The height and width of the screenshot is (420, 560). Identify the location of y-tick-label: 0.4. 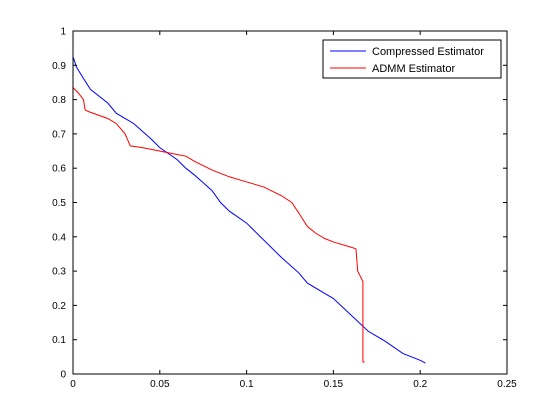
(59, 237).